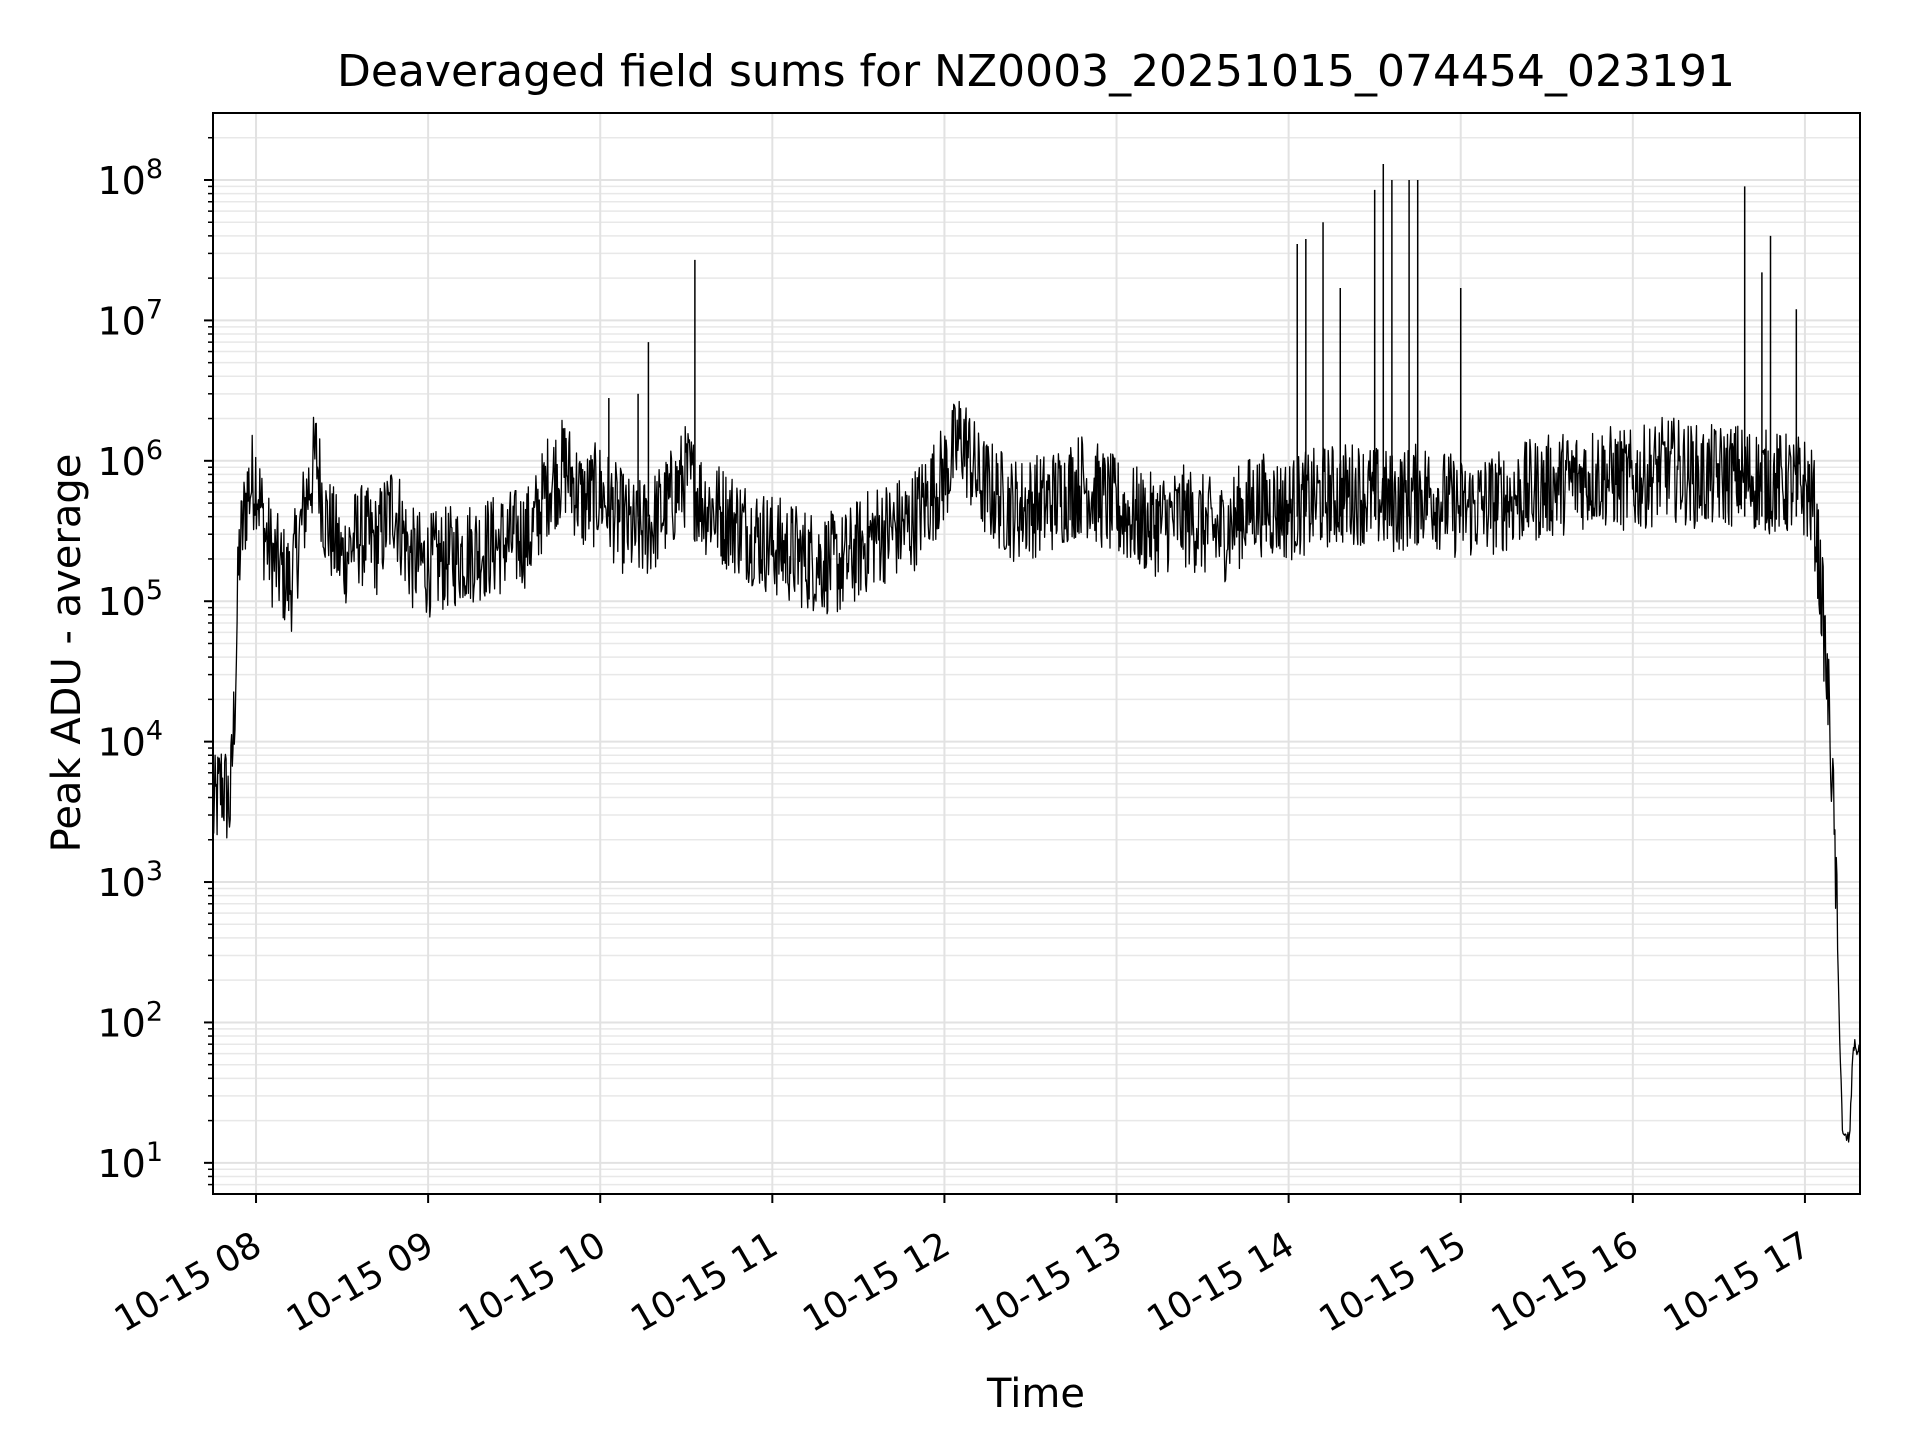 The width and height of the screenshot is (1920, 1440). I want to click on y-tick-label-exponent: 4, so click(154, 731).